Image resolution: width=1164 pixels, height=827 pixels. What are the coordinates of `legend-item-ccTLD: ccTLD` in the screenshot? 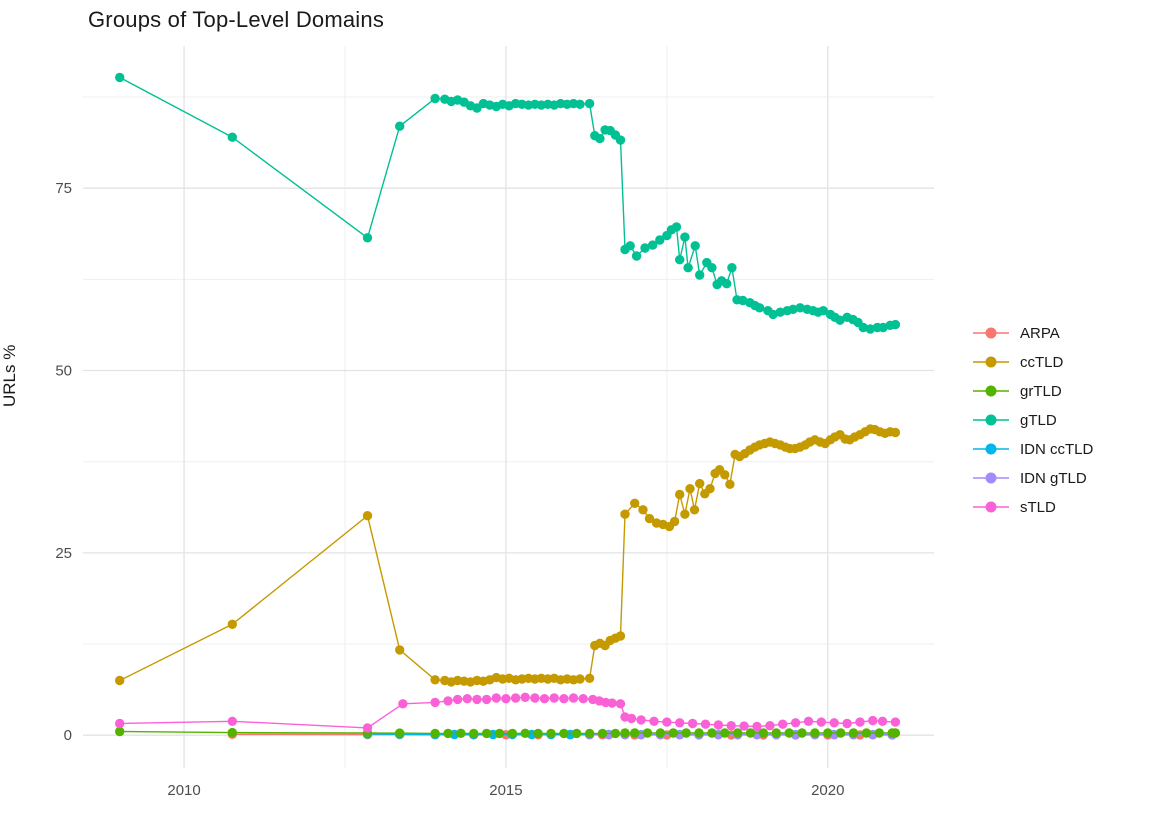 It's located at (1032, 362).